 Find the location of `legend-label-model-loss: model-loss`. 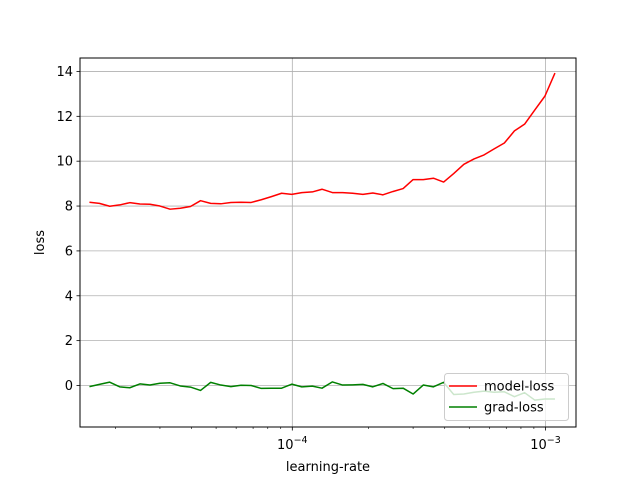

legend-label-model-loss: model-loss is located at coordinates (519, 387).